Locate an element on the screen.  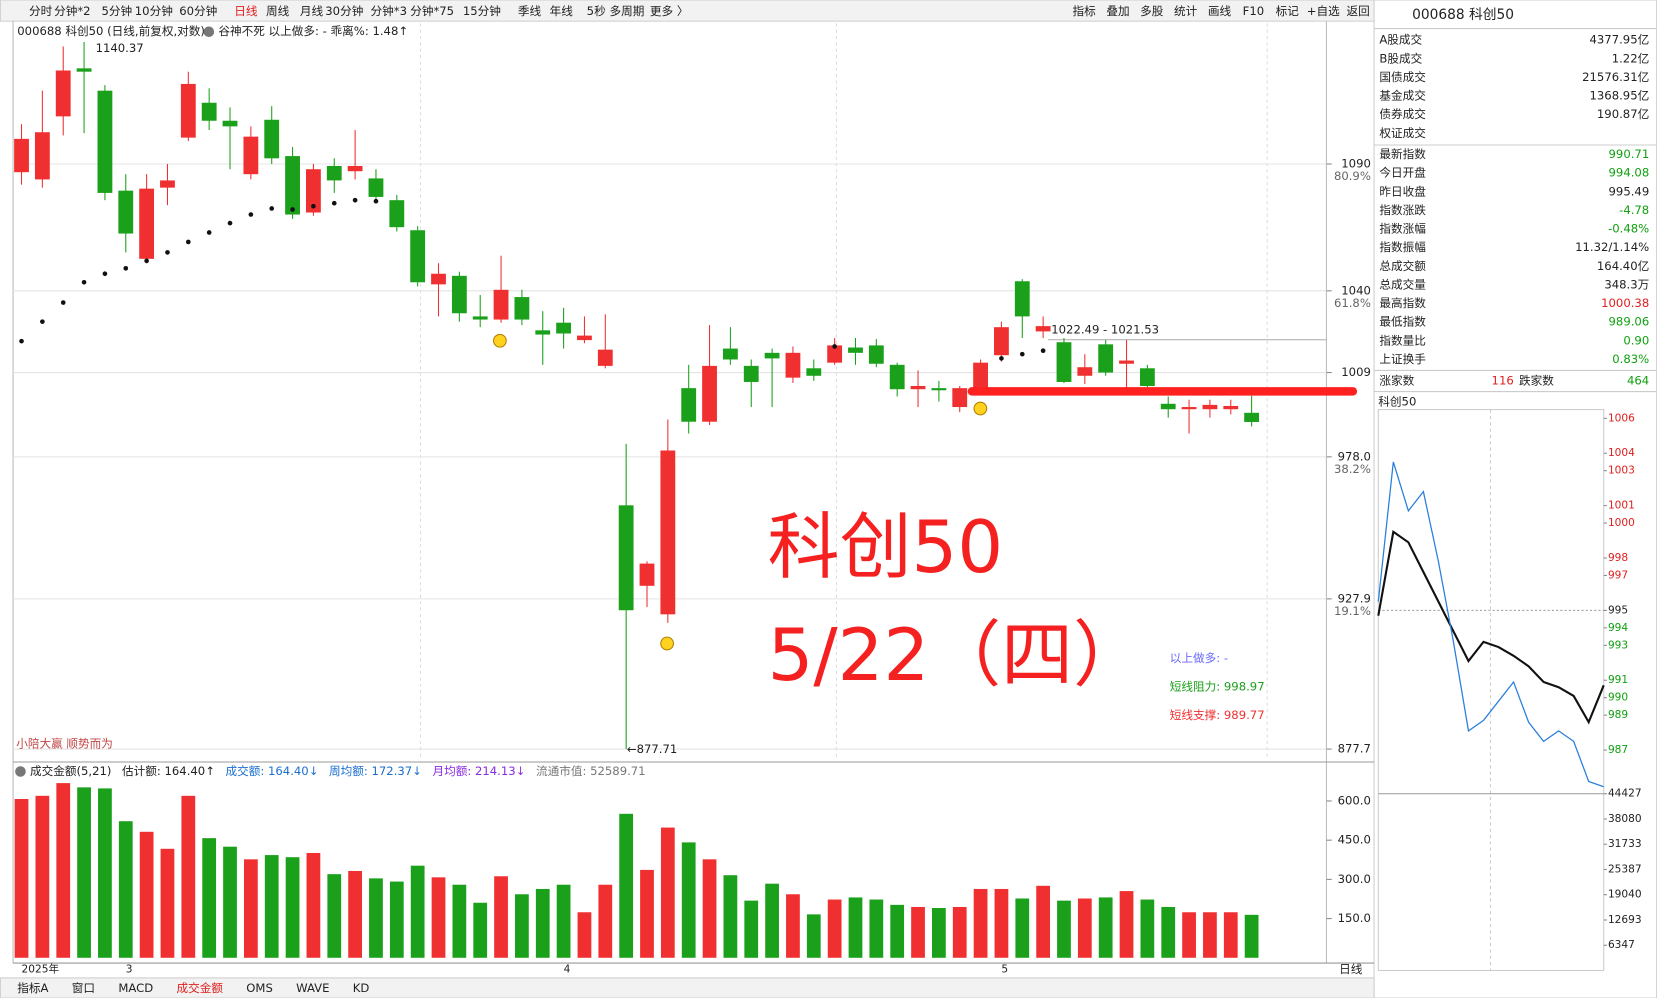
info-label: 权证成交 is located at coordinates (1402, 133).